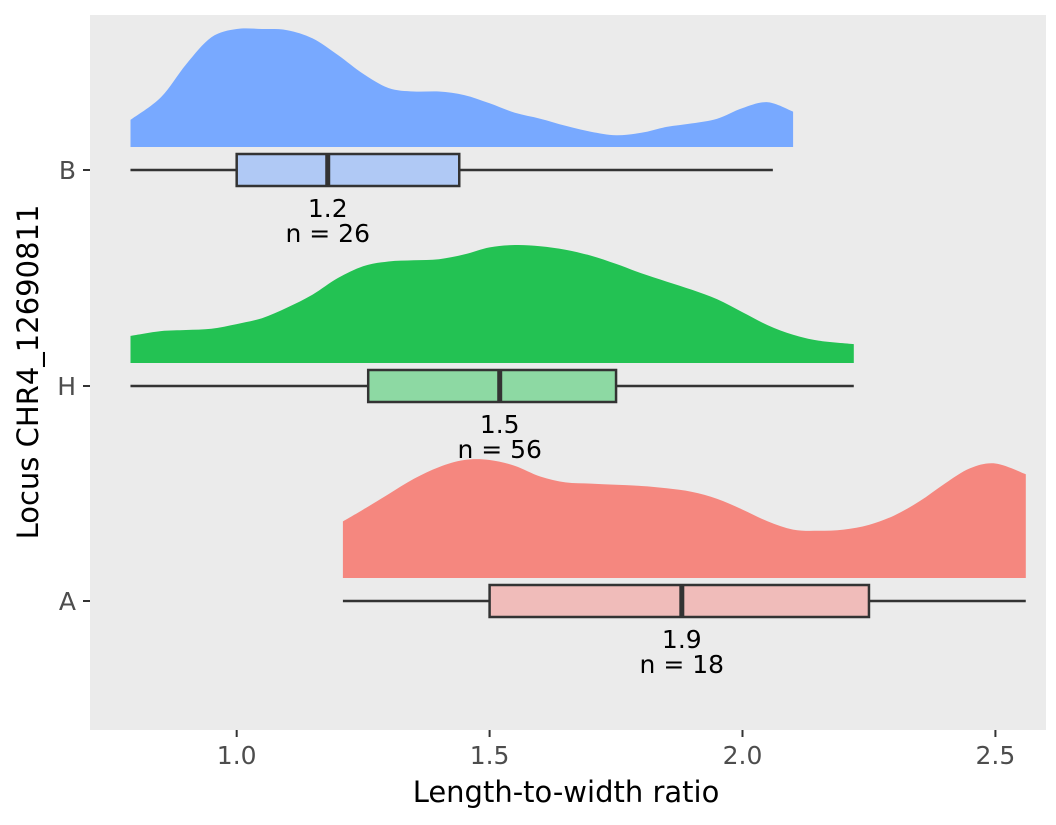 The width and height of the screenshot is (1056, 825). I want to click on y-axis-title: Locus CHR4_12690811, so click(28, 372).